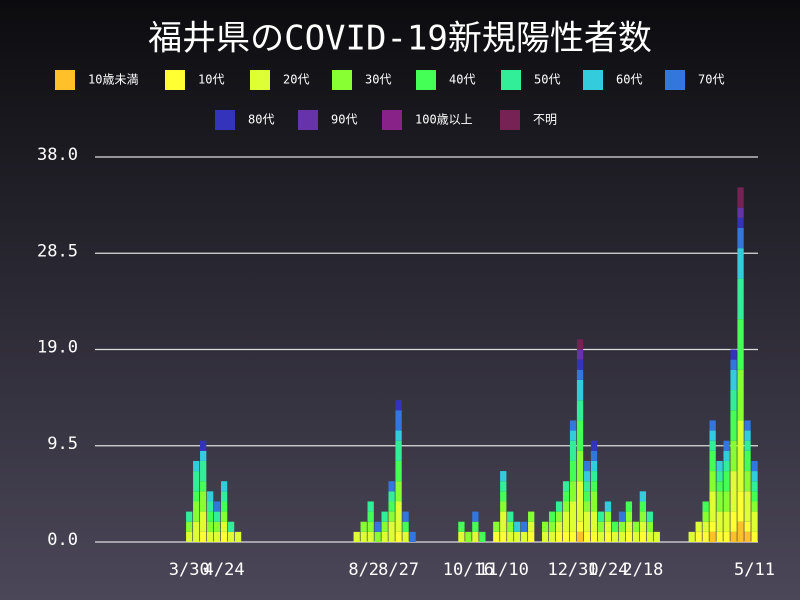 The width and height of the screenshot is (800, 600). What do you see at coordinates (189, 570) in the screenshot?
I see `x-tick-label: 3/30` at bounding box center [189, 570].